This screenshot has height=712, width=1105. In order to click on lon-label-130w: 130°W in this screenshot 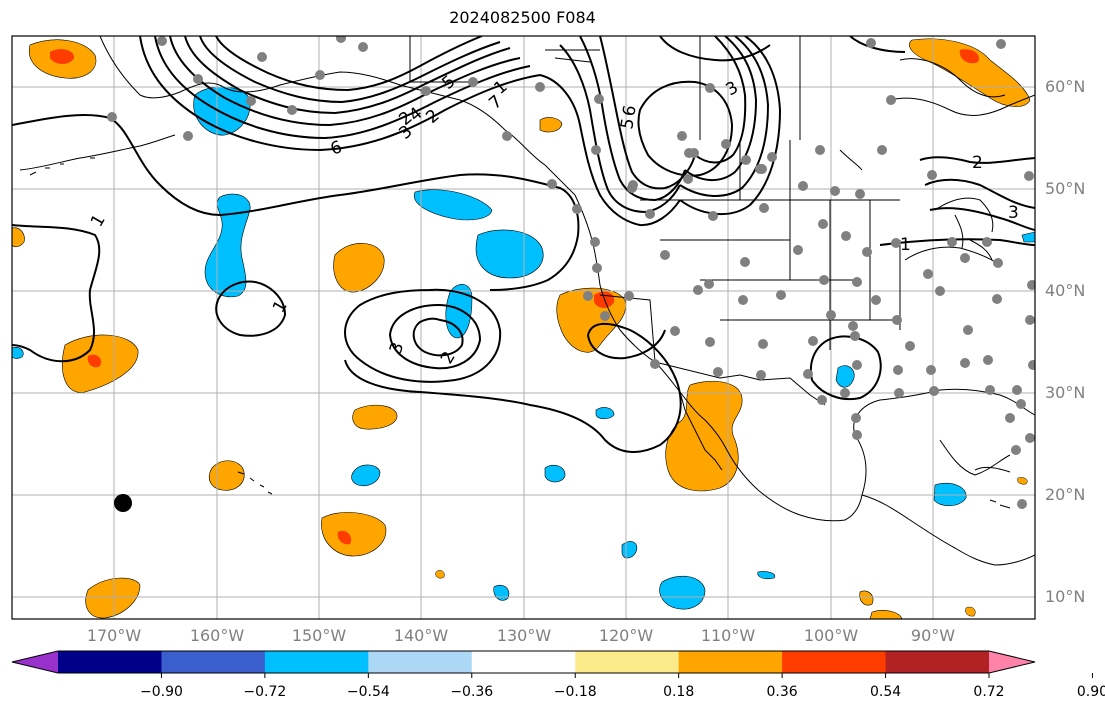, I will do `click(524, 635)`.